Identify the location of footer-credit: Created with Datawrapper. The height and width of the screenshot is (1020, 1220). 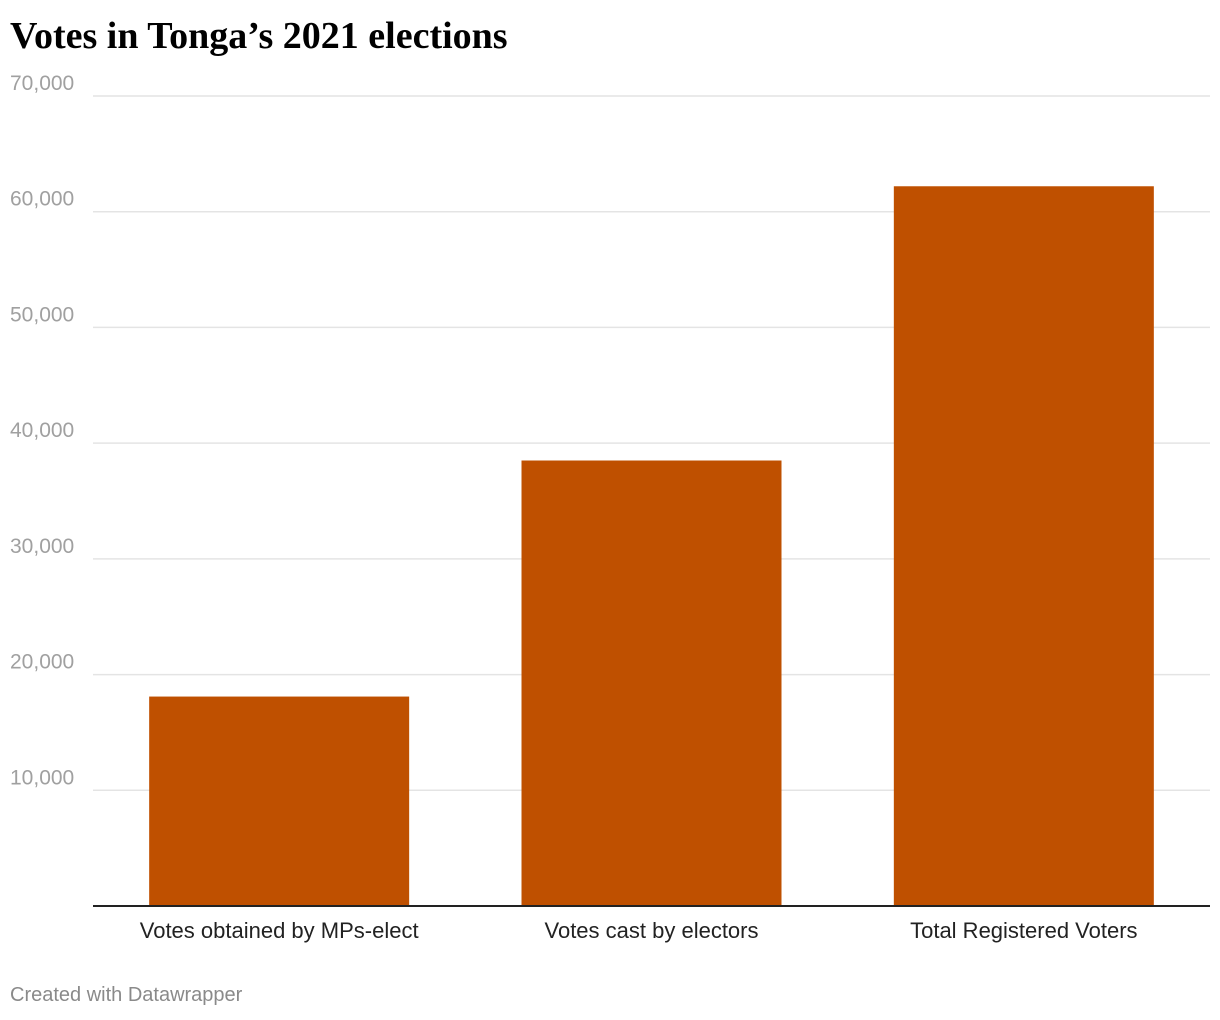
(126, 995).